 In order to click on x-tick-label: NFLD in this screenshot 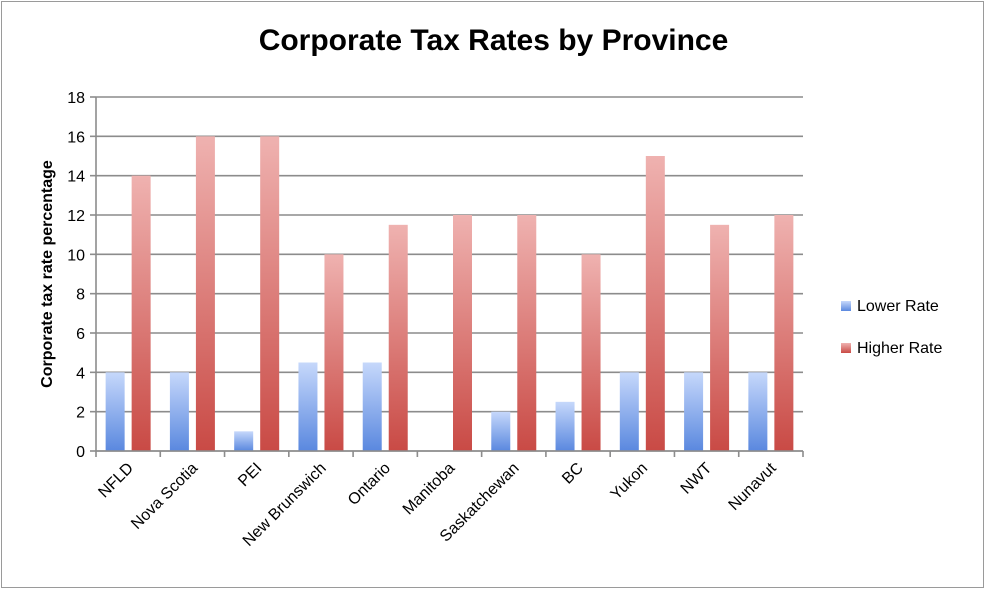, I will do `click(116, 481)`.